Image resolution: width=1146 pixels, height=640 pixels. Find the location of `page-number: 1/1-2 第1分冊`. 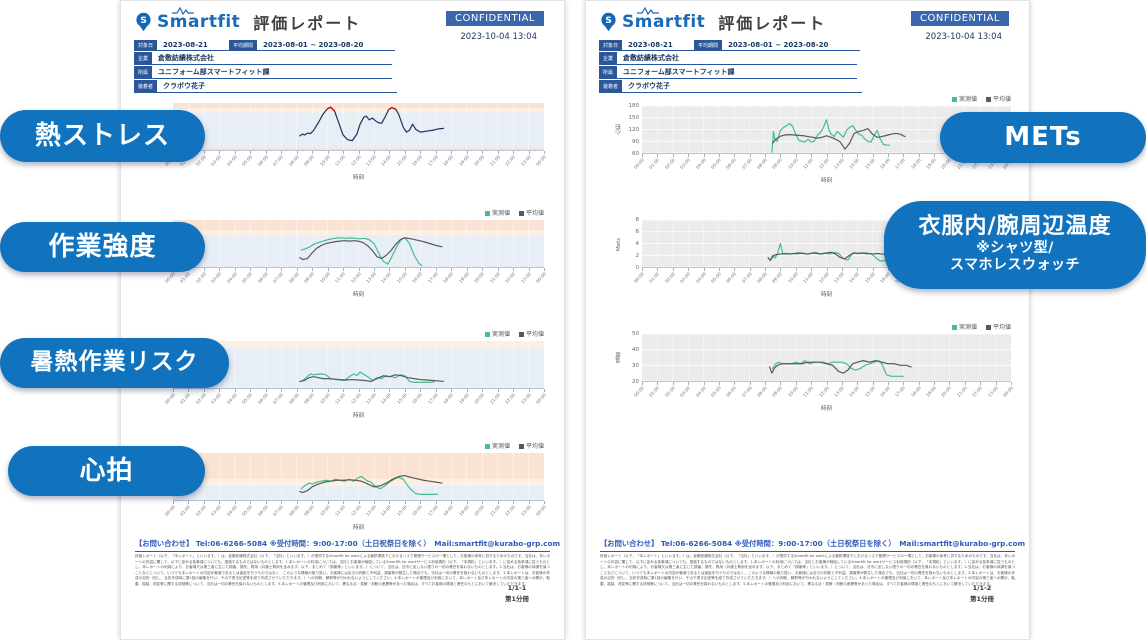

page-number: 1/1-2 第1分冊 is located at coordinates (982, 593).